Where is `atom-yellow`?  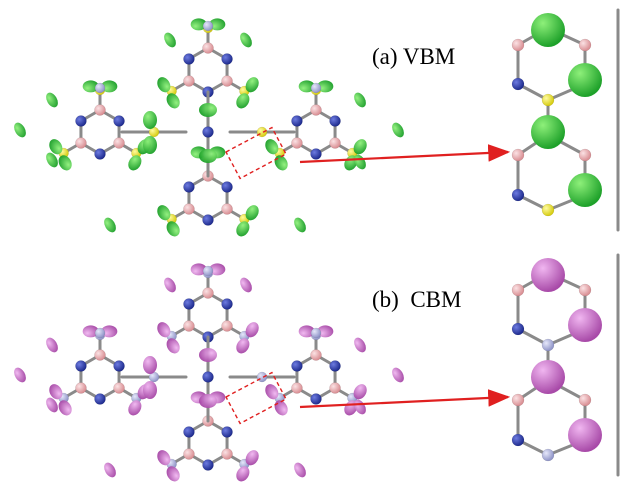
atom-yellow is located at coordinates (548, 100).